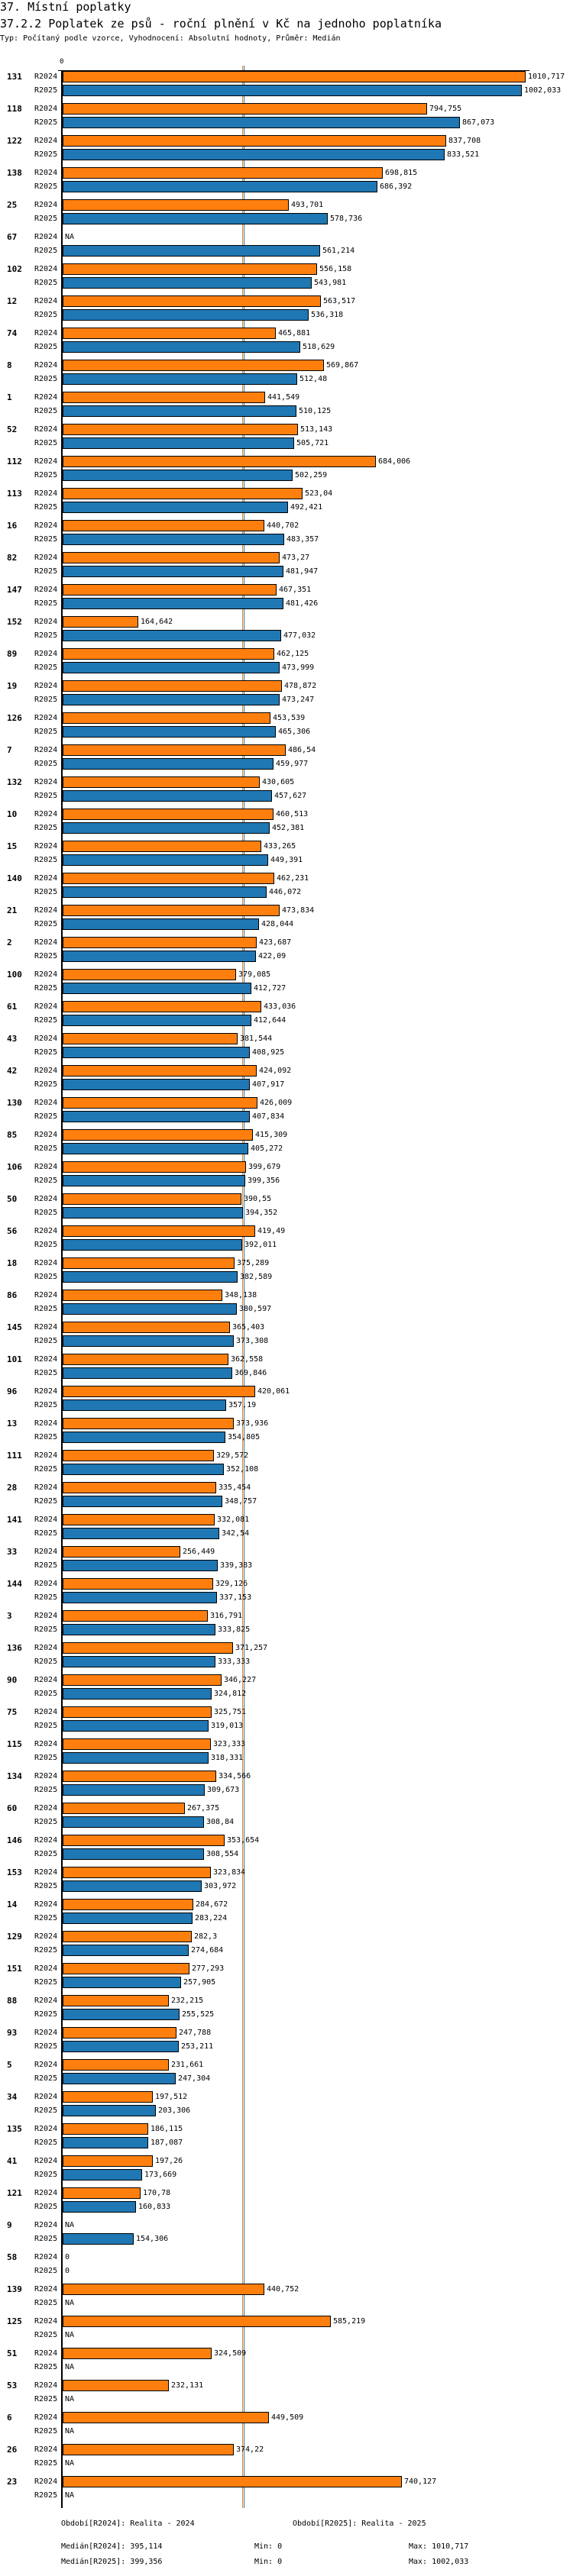 Image resolution: width=573 pixels, height=2576 pixels. I want to click on category-label: 82, so click(12, 558).